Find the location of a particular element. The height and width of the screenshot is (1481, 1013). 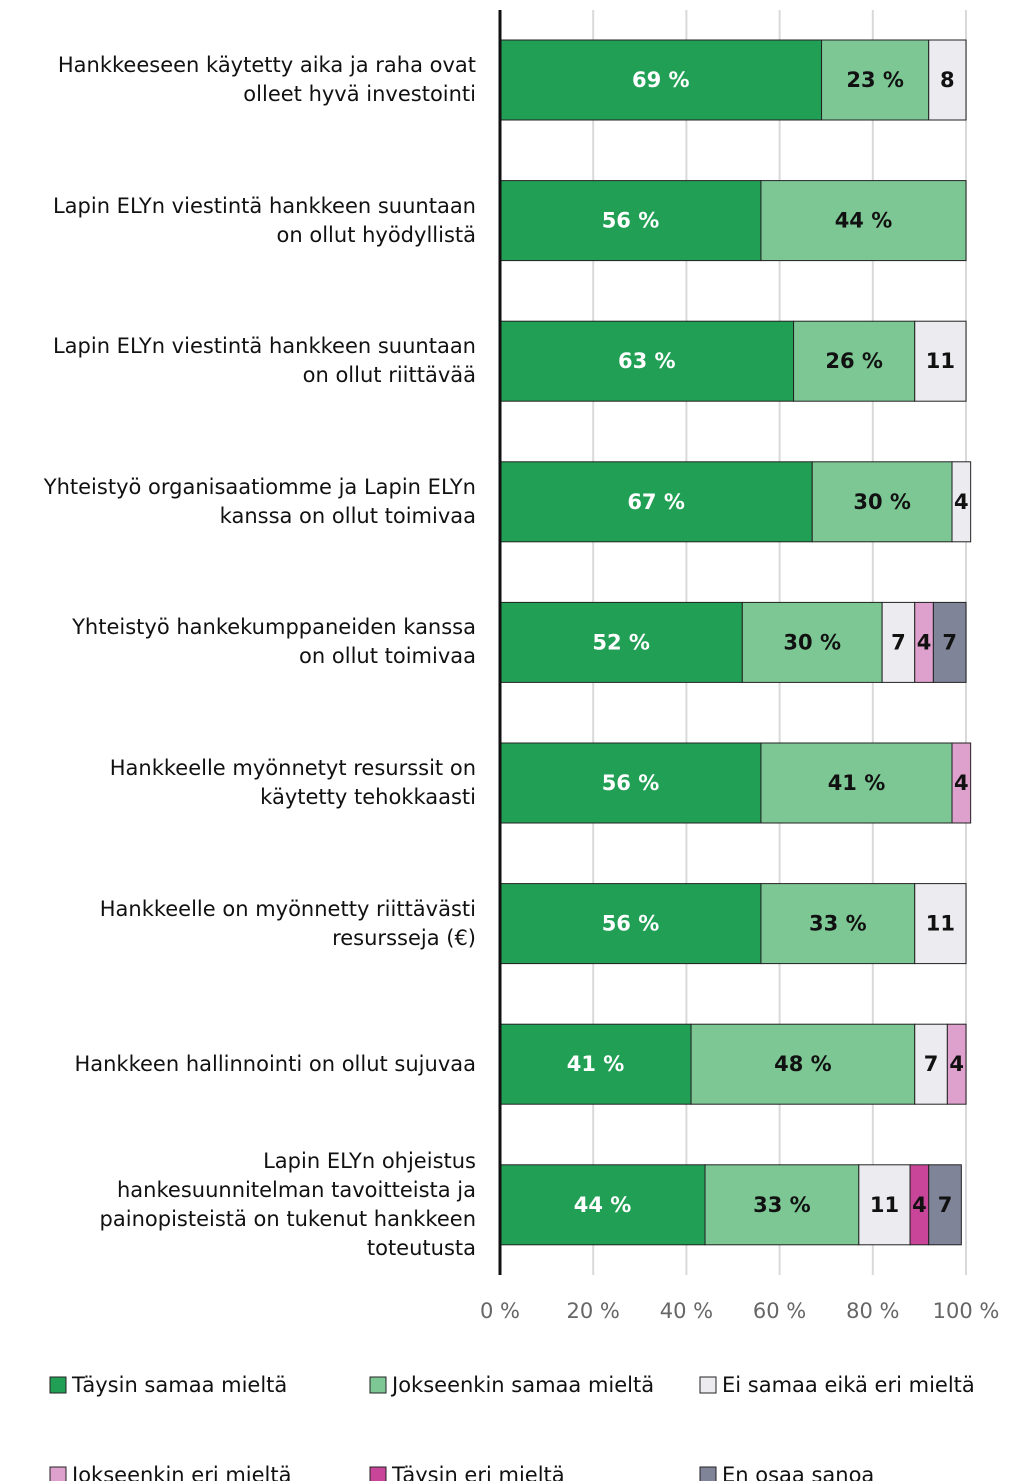

data-label: 48 % is located at coordinates (803, 1064).